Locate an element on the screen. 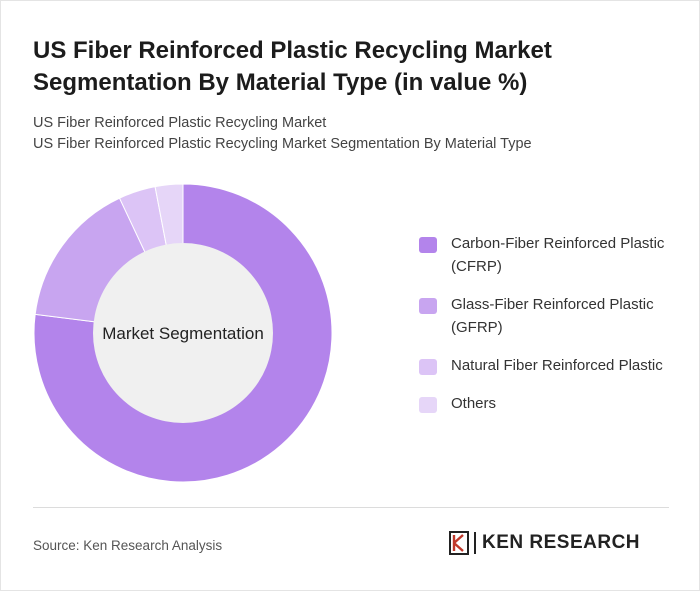  donut-center is located at coordinates (183, 333).